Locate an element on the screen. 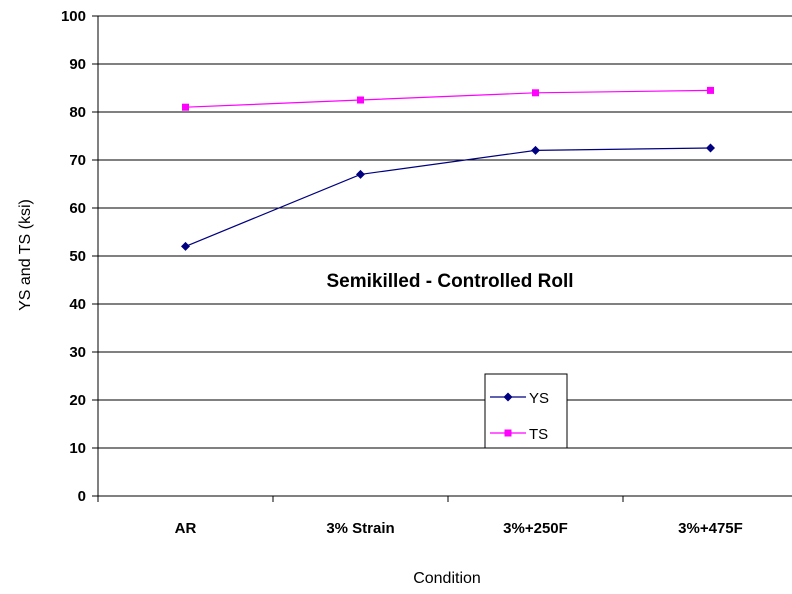 This screenshot has width=792, height=594. legend-label-ys: YS is located at coordinates (539, 398).